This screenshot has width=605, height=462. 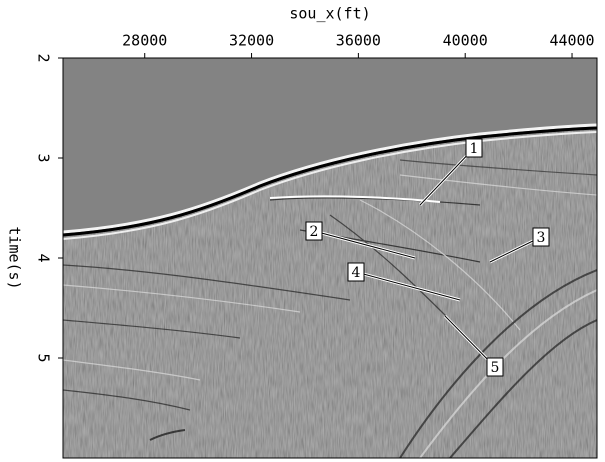 What do you see at coordinates (329, 14) in the screenshot?
I see `x-axis-label: sou_x(ft)` at bounding box center [329, 14].